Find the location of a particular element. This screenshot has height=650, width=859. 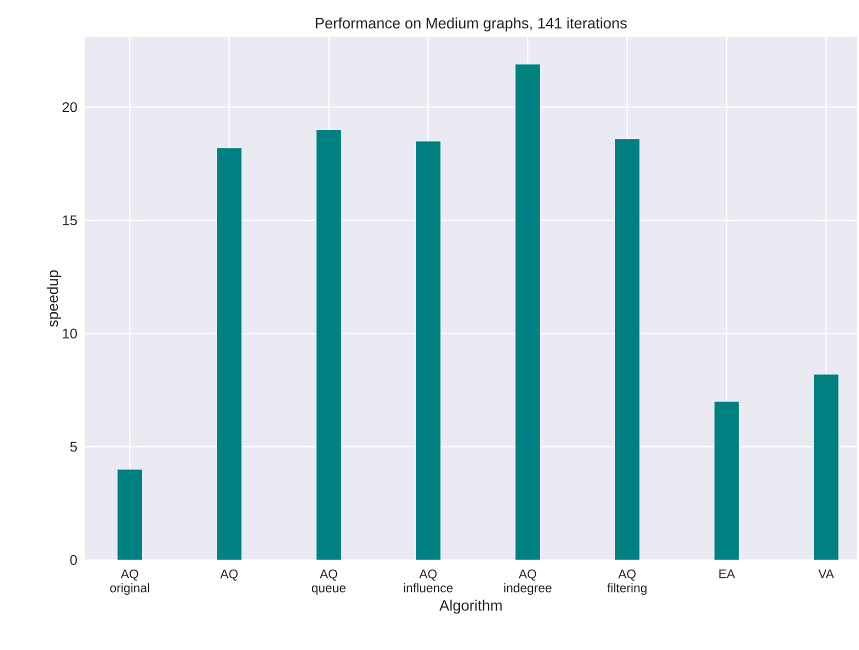

x-axis-title: Algorithm is located at coordinates (470, 607).